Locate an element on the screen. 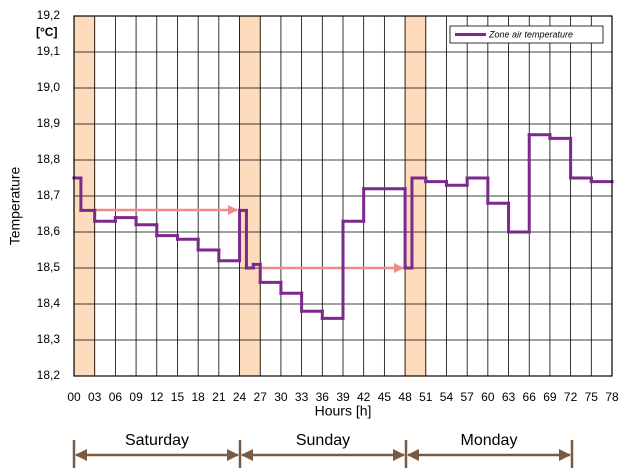 This screenshot has height=470, width=626. x-tick-label: 54 is located at coordinates (447, 397).